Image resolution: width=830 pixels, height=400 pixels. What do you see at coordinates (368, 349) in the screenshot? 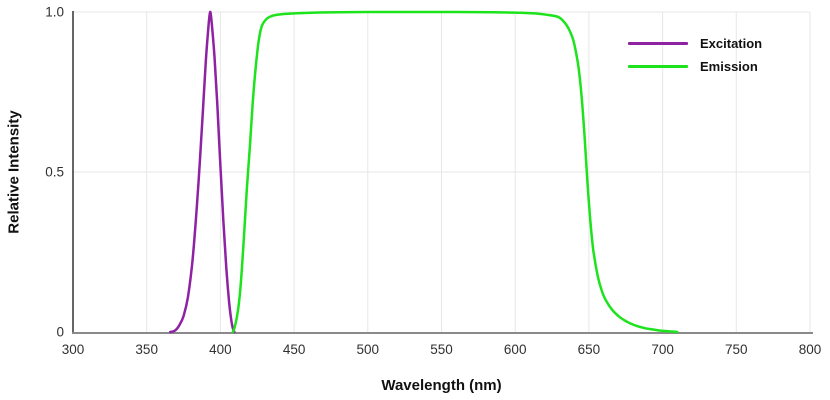
I see `x-tick-label: 500` at bounding box center [368, 349].